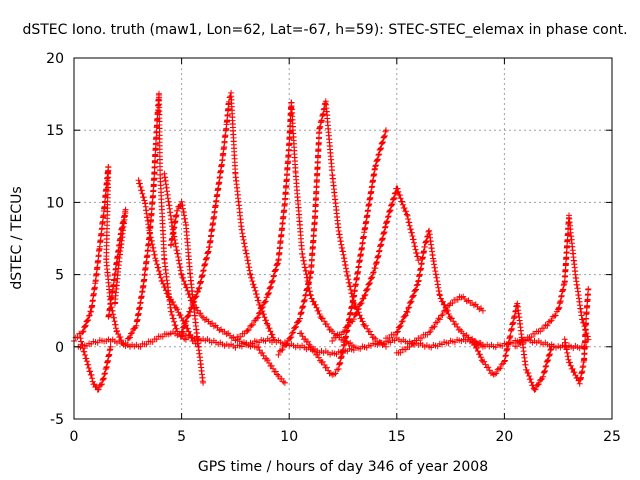 This screenshot has width=640, height=480. What do you see at coordinates (345, 437) in the screenshot?
I see `x-axis-tick-labels: 0 5 10 15 20 25` at bounding box center [345, 437].